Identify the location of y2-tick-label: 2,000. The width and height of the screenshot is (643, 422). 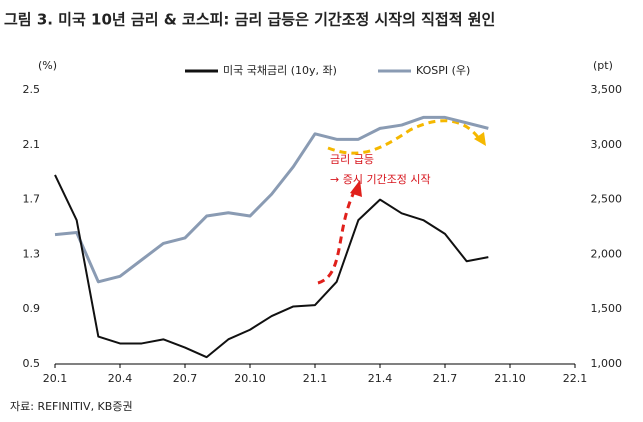
(607, 253).